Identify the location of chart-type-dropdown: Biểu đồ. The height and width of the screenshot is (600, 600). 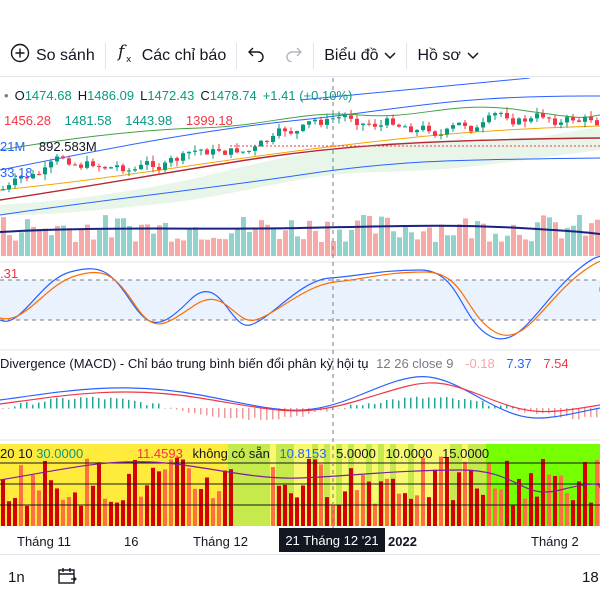
(360, 55).